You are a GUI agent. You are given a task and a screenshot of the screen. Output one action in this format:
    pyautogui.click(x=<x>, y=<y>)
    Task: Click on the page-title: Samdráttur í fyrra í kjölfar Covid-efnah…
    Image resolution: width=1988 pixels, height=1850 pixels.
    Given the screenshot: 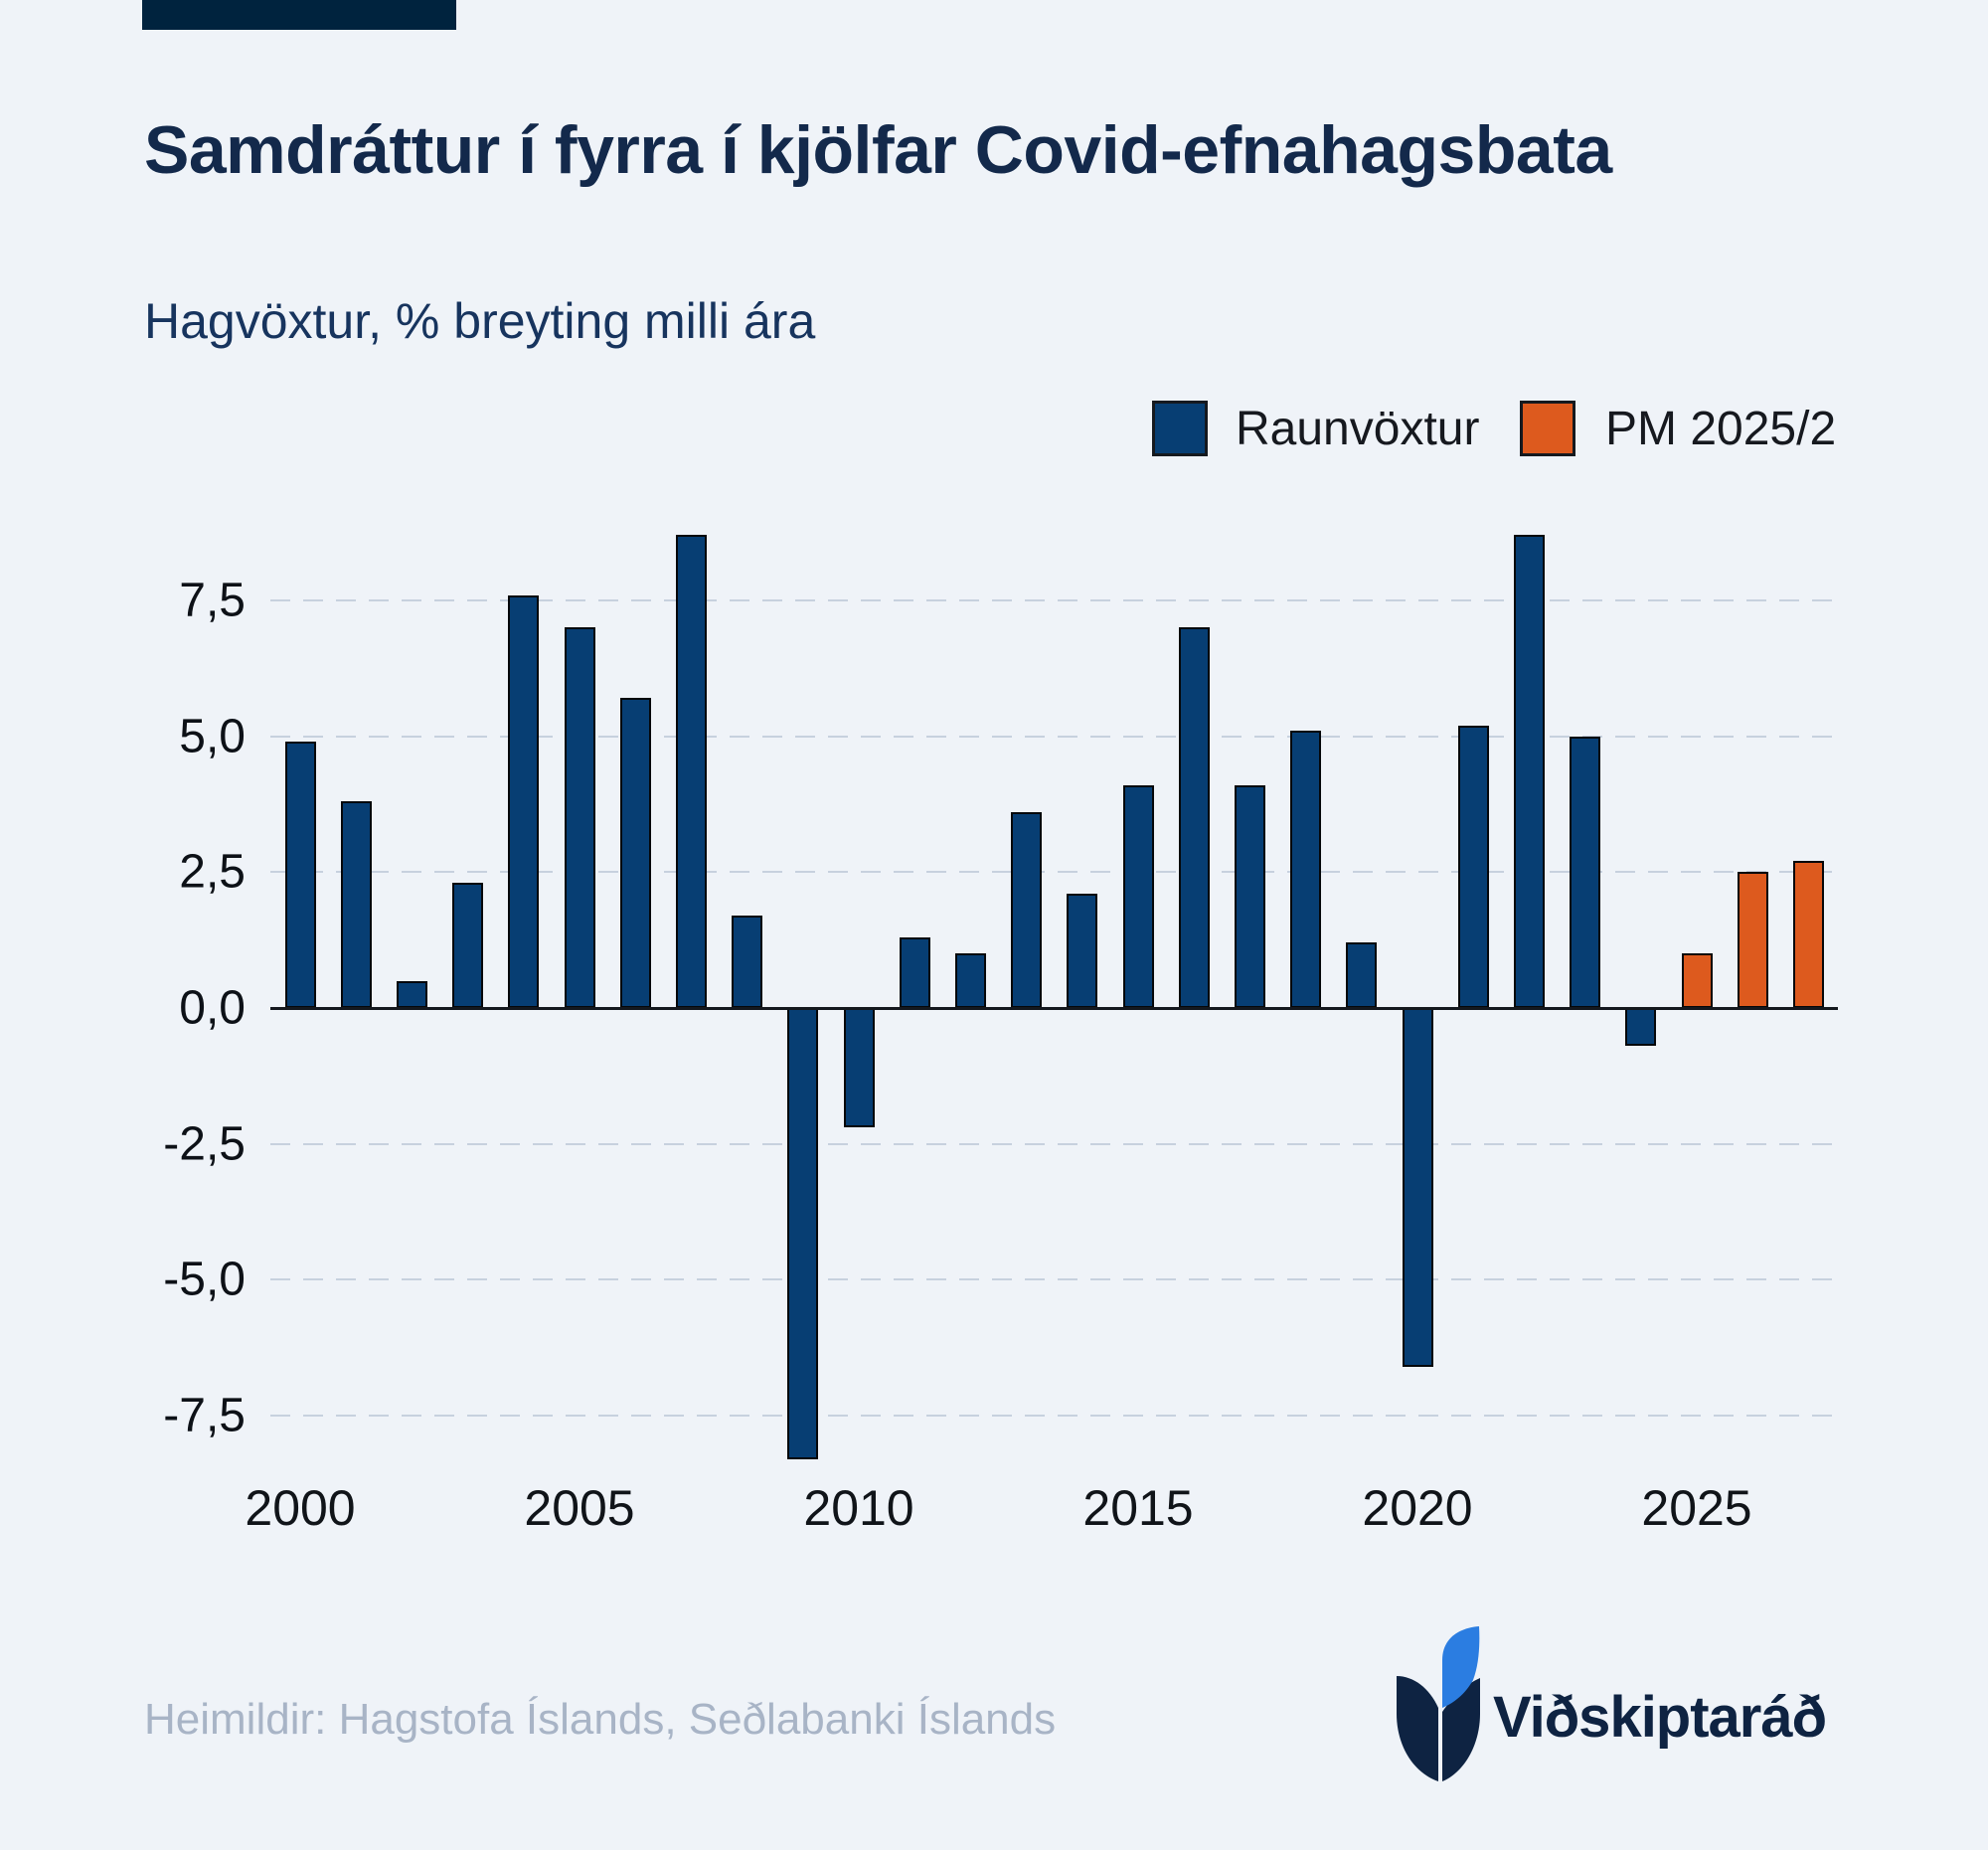 What is the action you would take?
    pyautogui.click(x=878, y=150)
    